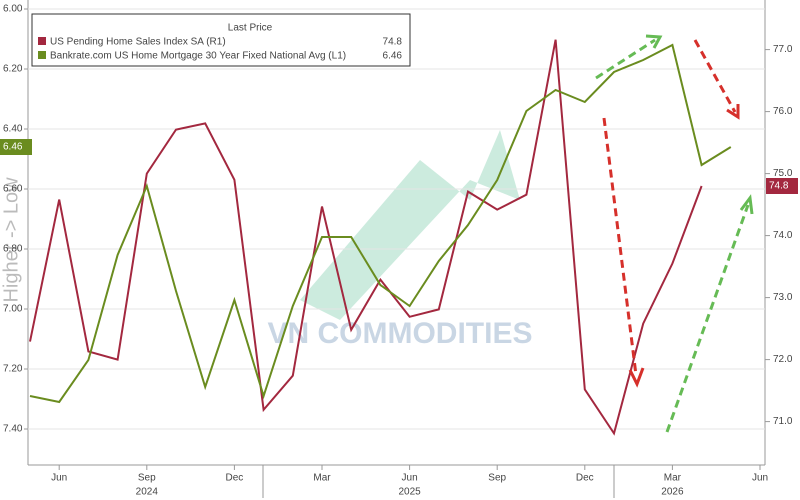 The image size is (800, 500). I want to click on y2-tick-label: 74.0, so click(783, 235).